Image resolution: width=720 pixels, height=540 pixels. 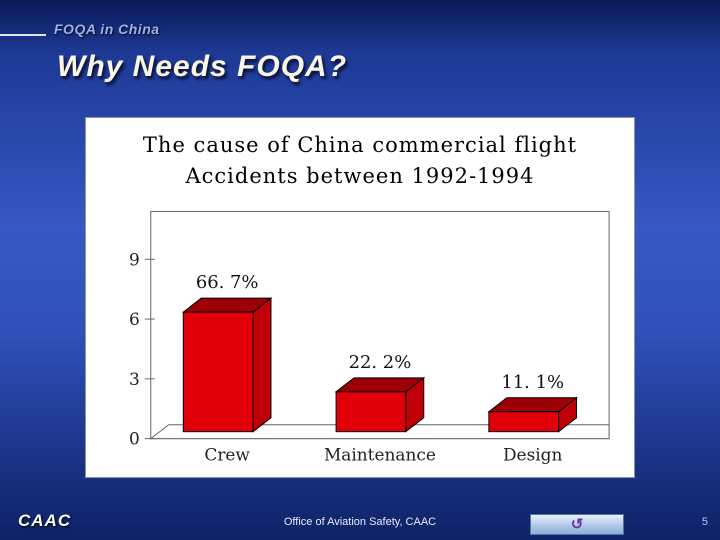 What do you see at coordinates (134, 259) in the screenshot?
I see `y-tick-label: 9` at bounding box center [134, 259].